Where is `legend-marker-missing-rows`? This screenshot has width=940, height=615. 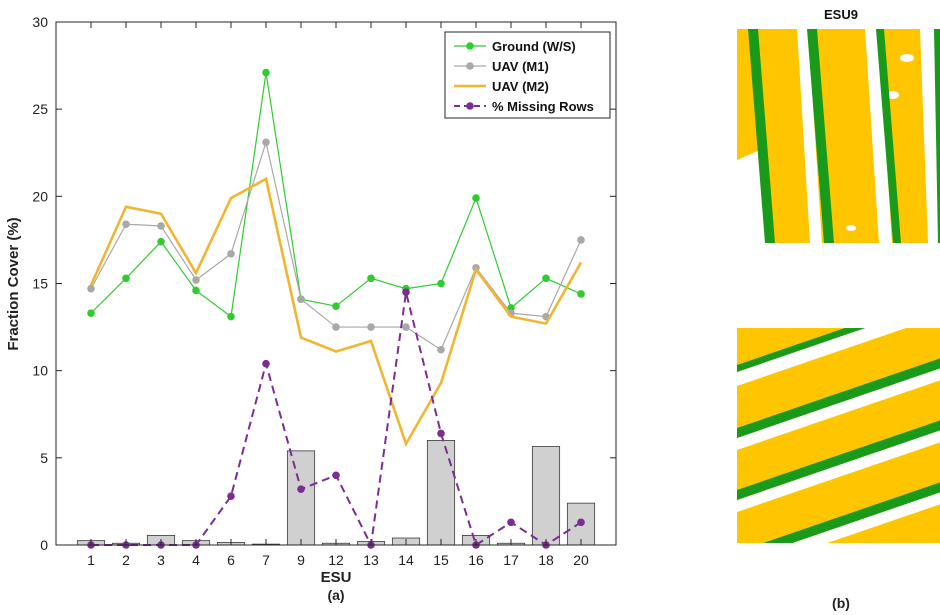 legend-marker-missing-rows is located at coordinates (470, 106).